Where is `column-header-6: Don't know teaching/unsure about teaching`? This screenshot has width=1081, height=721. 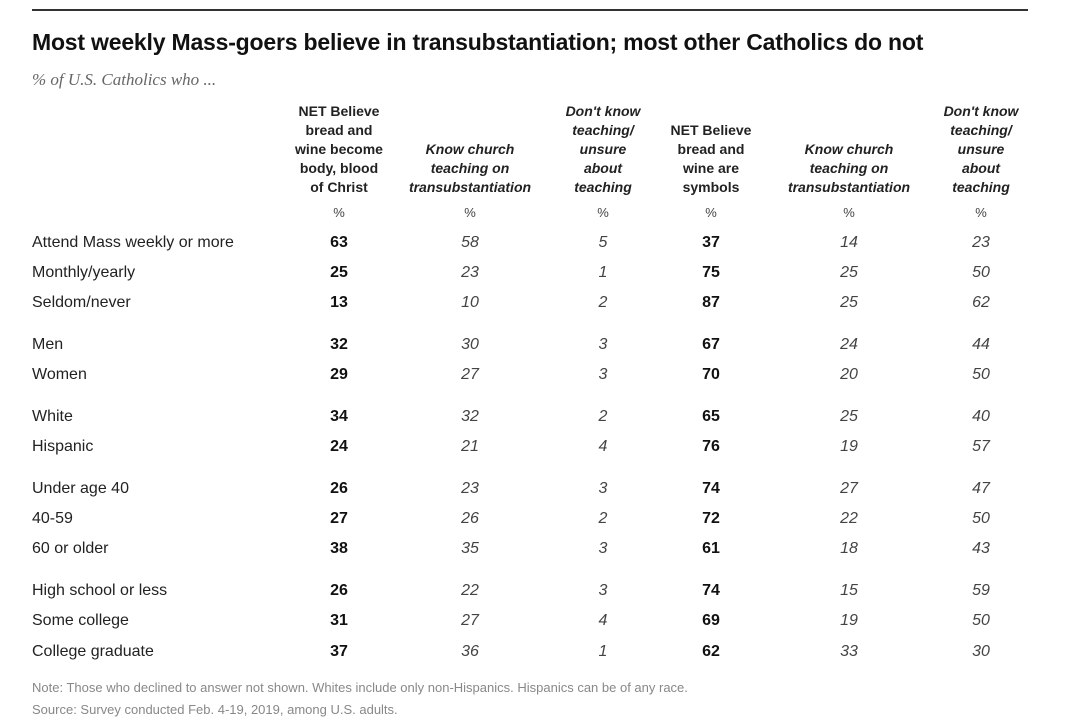
column-header-6: Don't know teaching/unsure about teaching is located at coordinates (981, 149).